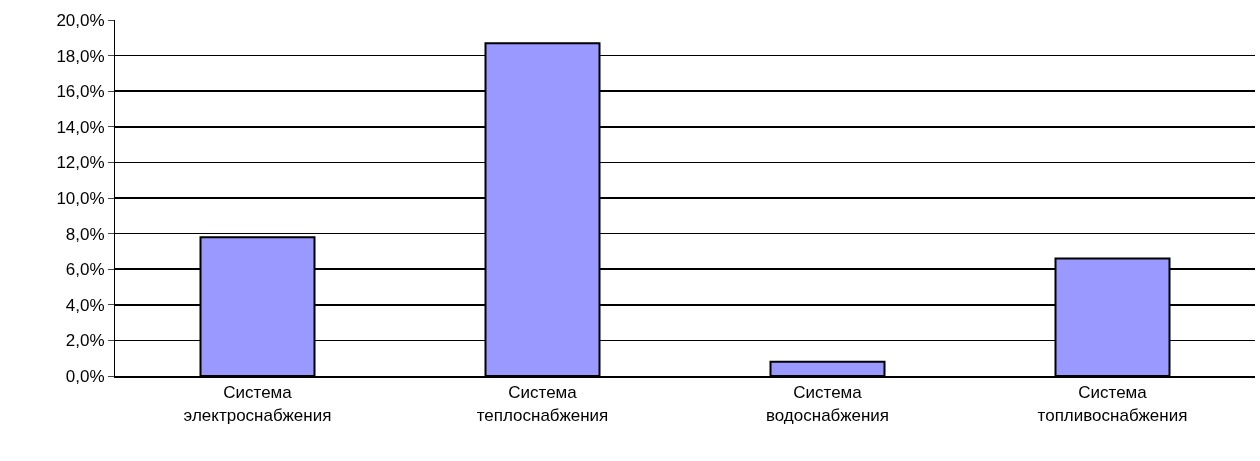  What do you see at coordinates (80, 127) in the screenshot?
I see `y-tick-label: 14,0%` at bounding box center [80, 127].